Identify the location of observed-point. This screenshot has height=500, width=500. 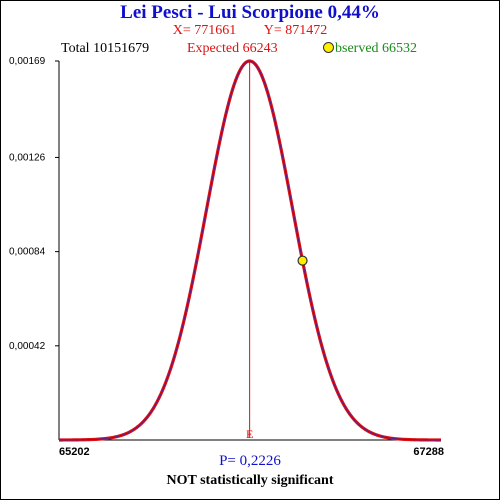
(302, 260).